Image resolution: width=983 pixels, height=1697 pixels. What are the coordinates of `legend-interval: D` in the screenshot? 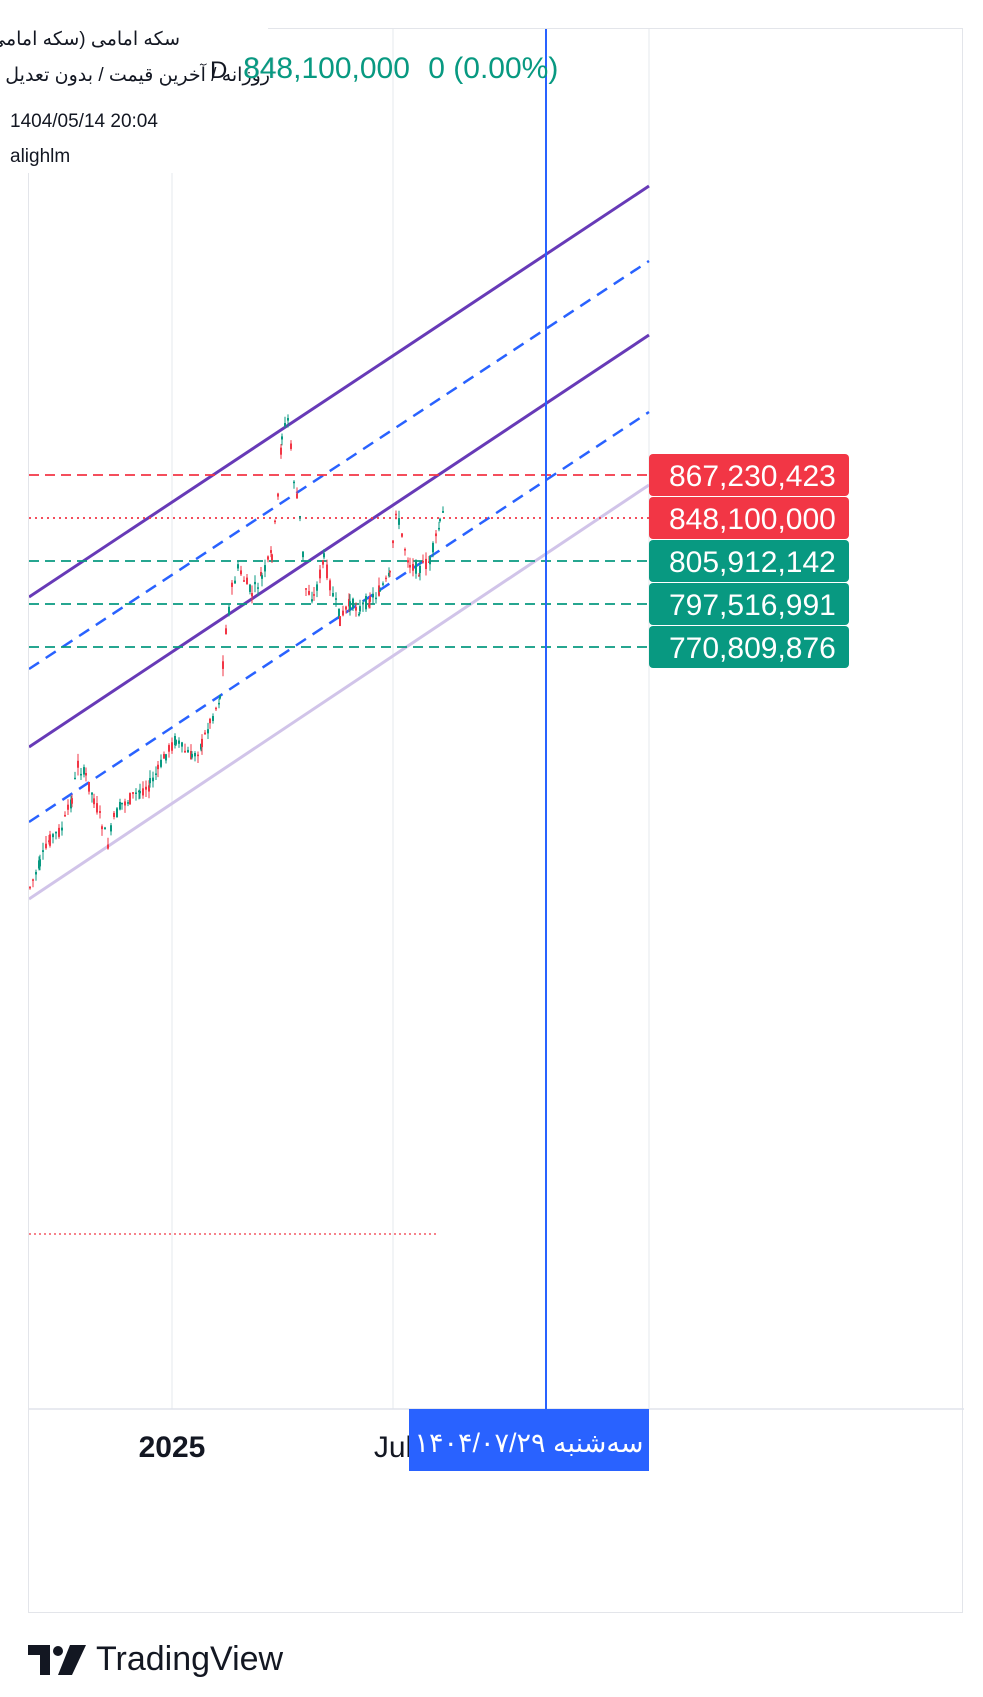 It's located at (219, 70).